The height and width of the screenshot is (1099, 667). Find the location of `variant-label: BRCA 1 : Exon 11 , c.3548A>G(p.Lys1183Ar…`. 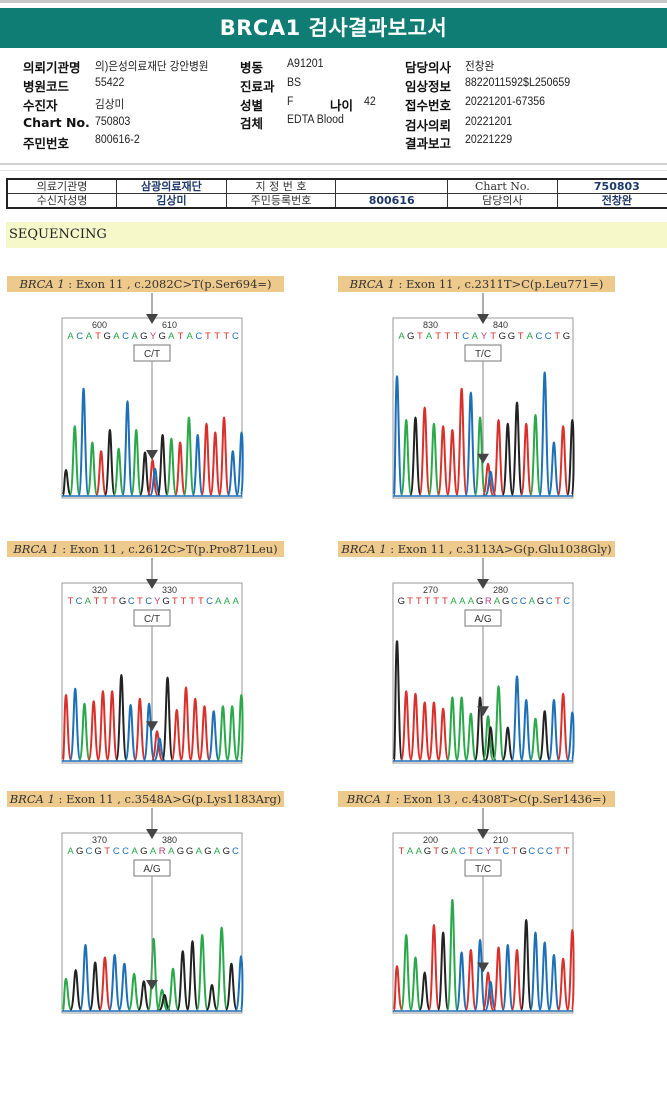

variant-label: BRCA 1 : Exon 11 , c.3548A>G(p.Lys1183Ar… is located at coordinates (145, 799).